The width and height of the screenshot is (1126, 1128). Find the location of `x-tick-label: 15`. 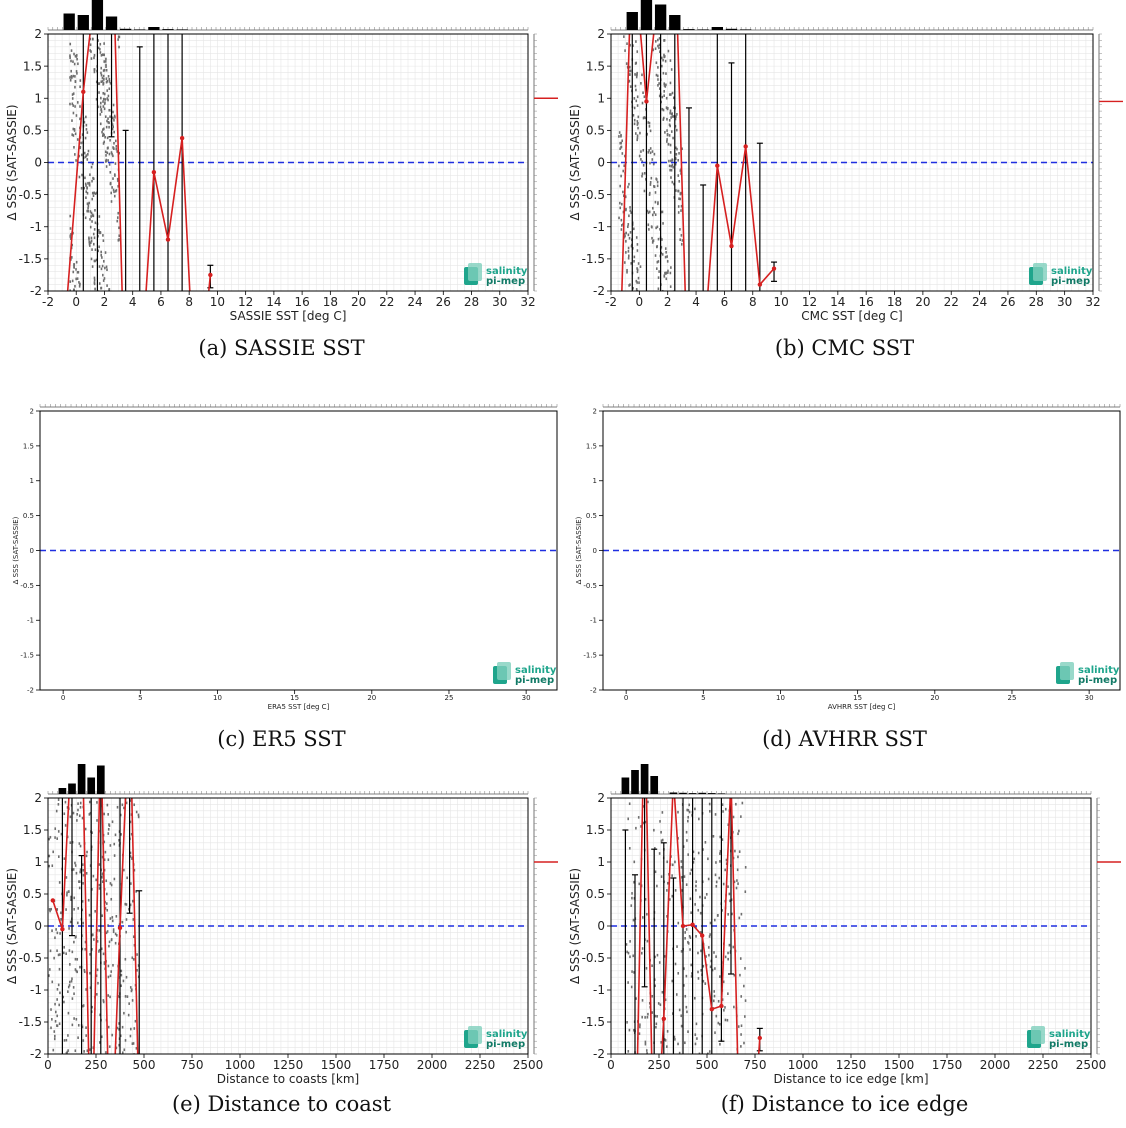

x-tick-label: 15 is located at coordinates (294, 698).